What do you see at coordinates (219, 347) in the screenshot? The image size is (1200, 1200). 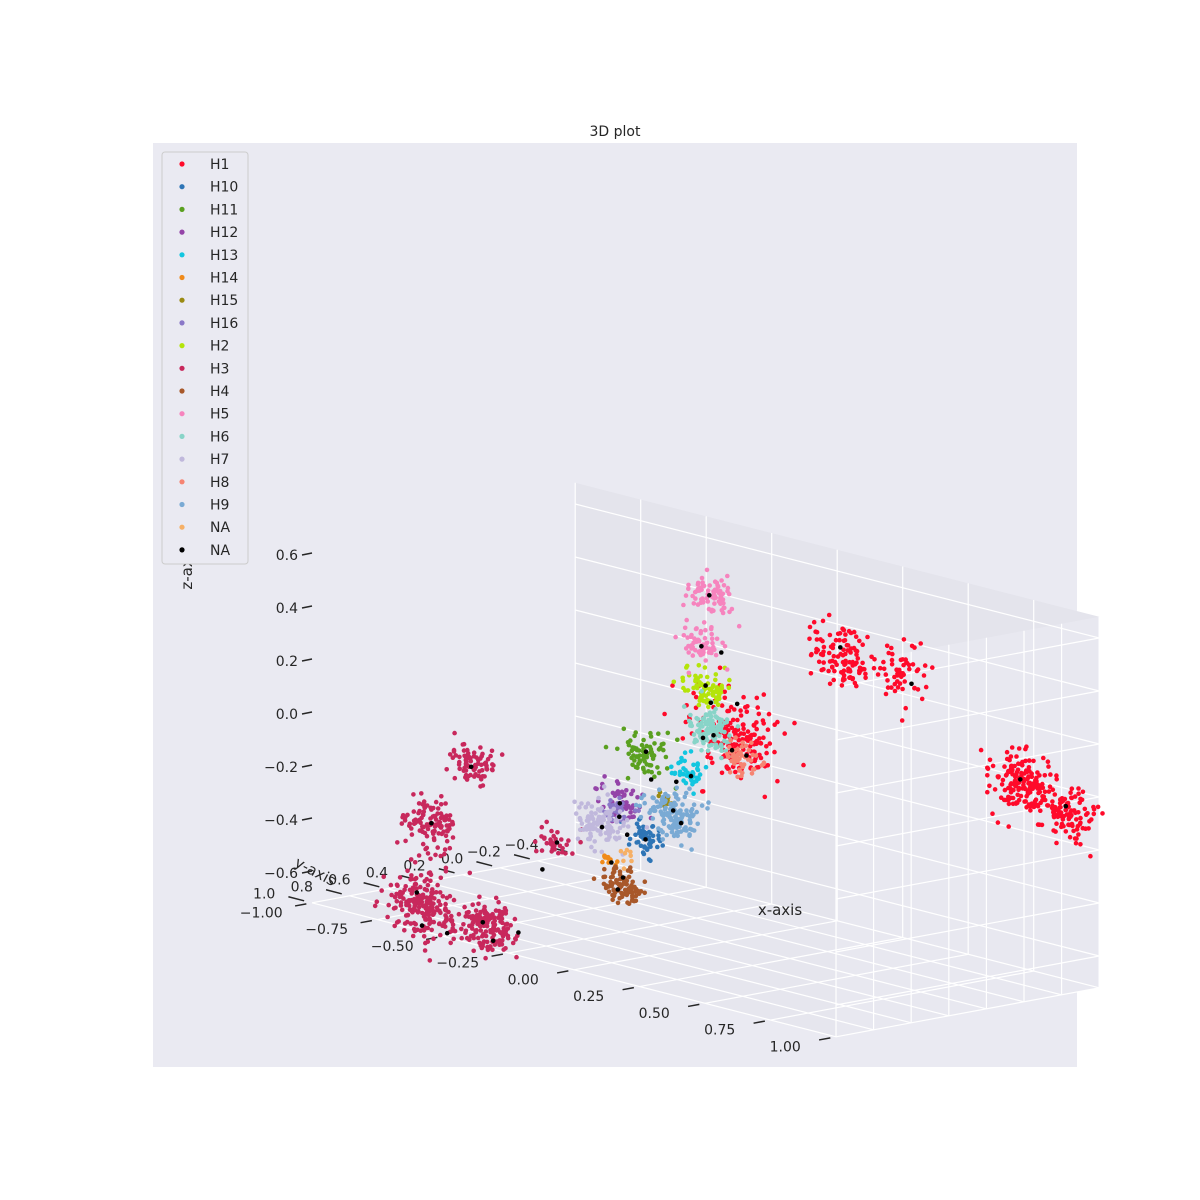 I see `legend-label: H2` at bounding box center [219, 347].